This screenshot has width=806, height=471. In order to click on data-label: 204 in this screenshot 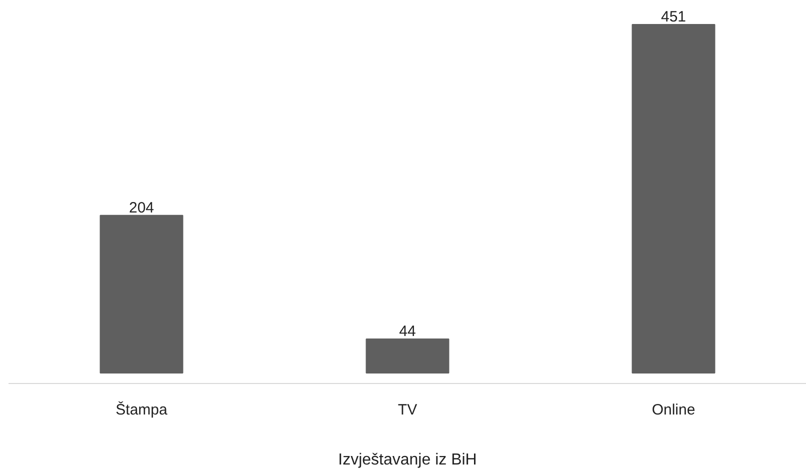, I will do `click(141, 207)`.